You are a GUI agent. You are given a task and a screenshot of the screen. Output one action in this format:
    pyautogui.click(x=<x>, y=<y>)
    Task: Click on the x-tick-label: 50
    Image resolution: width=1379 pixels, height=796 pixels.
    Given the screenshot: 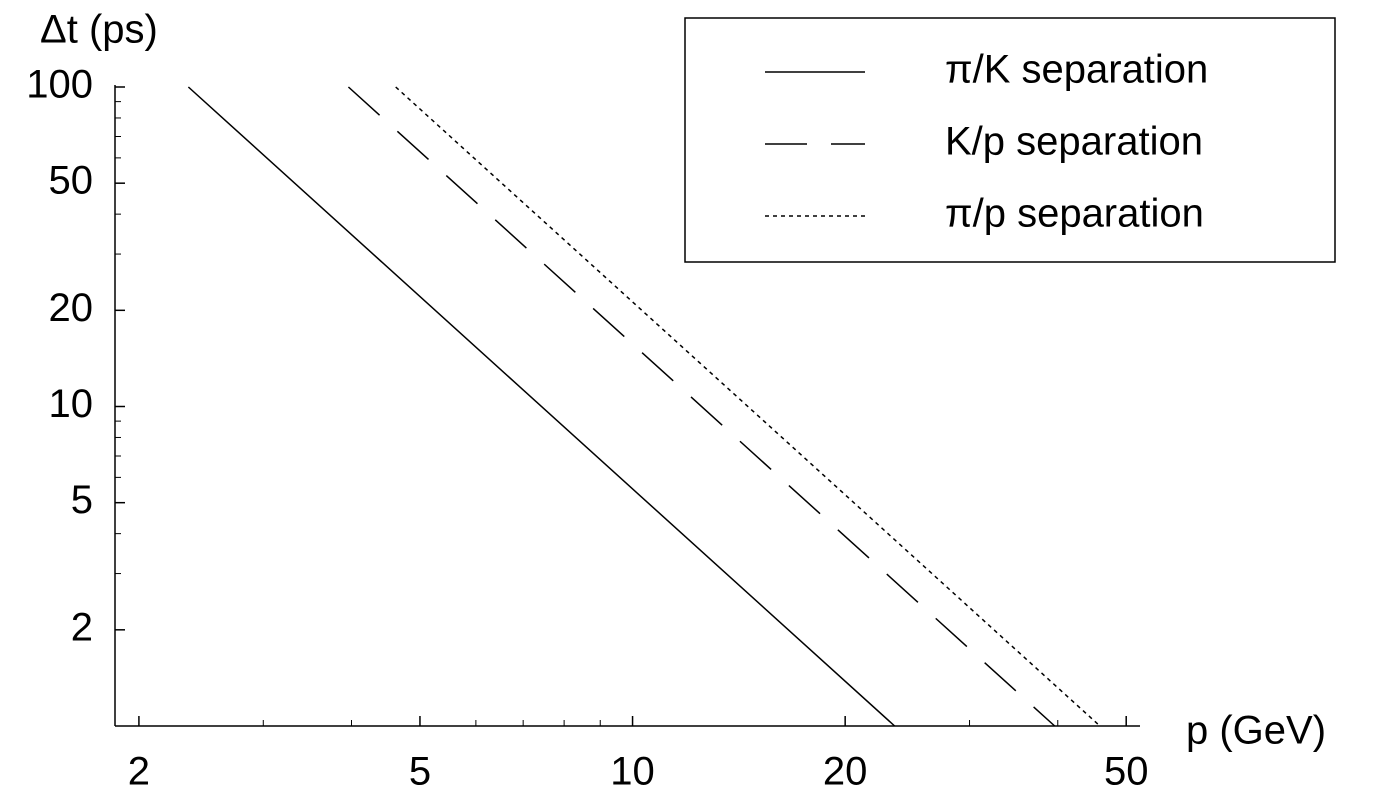 What is the action you would take?
    pyautogui.click(x=1126, y=772)
    